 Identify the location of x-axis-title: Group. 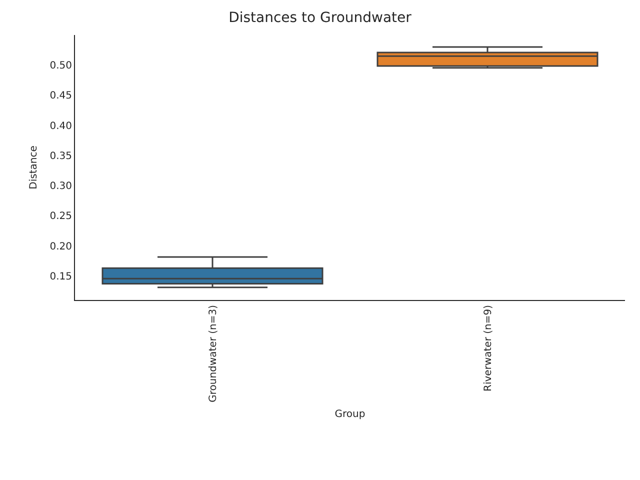
(350, 414).